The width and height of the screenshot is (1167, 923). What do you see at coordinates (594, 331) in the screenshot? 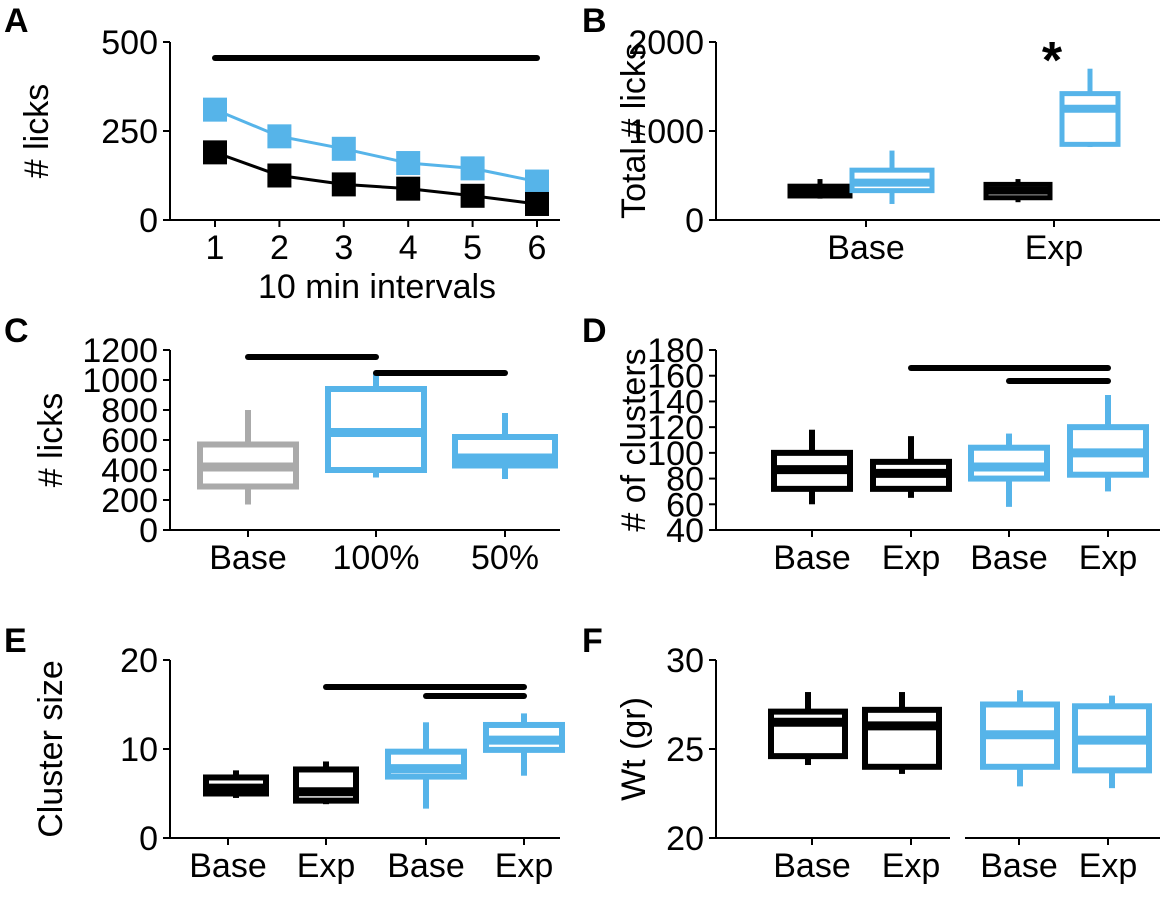
I see `panel-label: D` at bounding box center [594, 331].